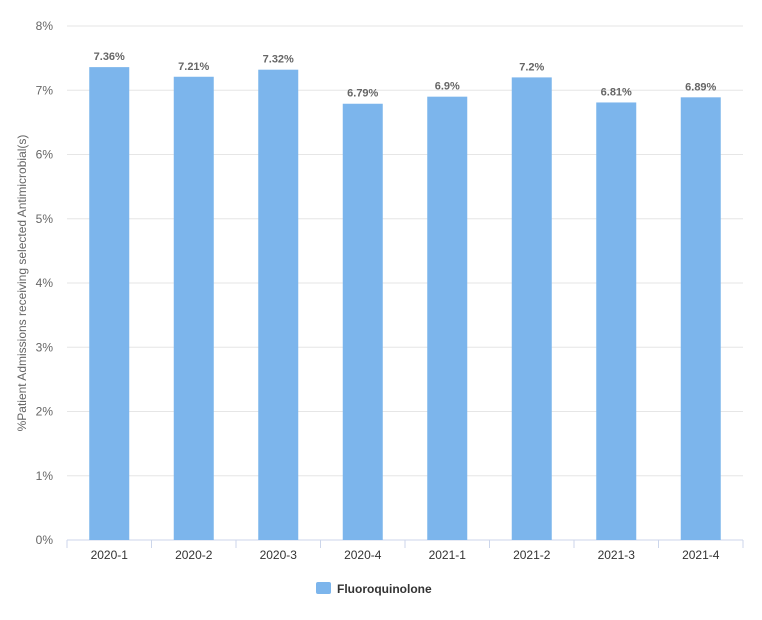 The width and height of the screenshot is (762, 620). Describe the element at coordinates (363, 555) in the screenshot. I see `x-tick-label: 2020-4` at that location.